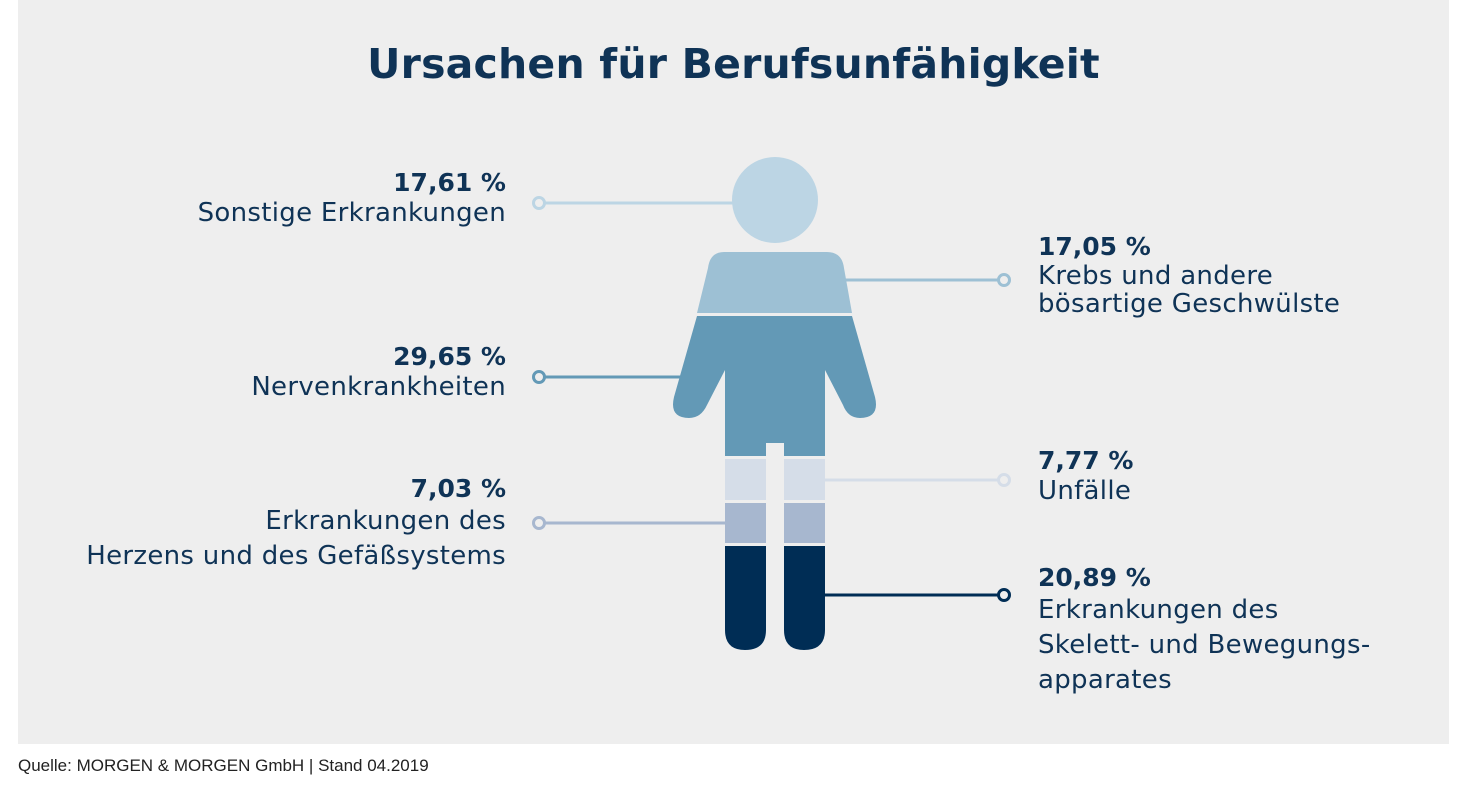  What do you see at coordinates (1086, 460) in the screenshot?
I see `value-label: 7,77 %` at bounding box center [1086, 460].